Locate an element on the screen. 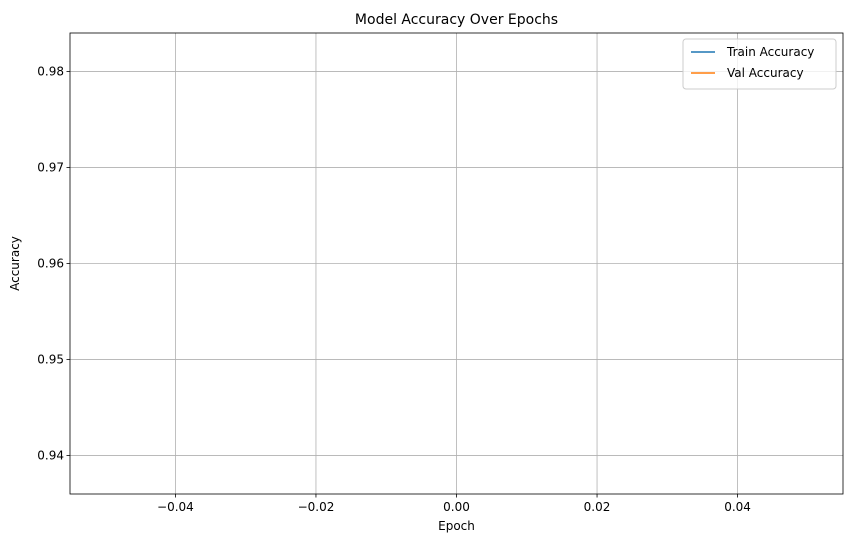 The width and height of the screenshot is (855, 551). legend-label: Val Accuracy is located at coordinates (765, 73).